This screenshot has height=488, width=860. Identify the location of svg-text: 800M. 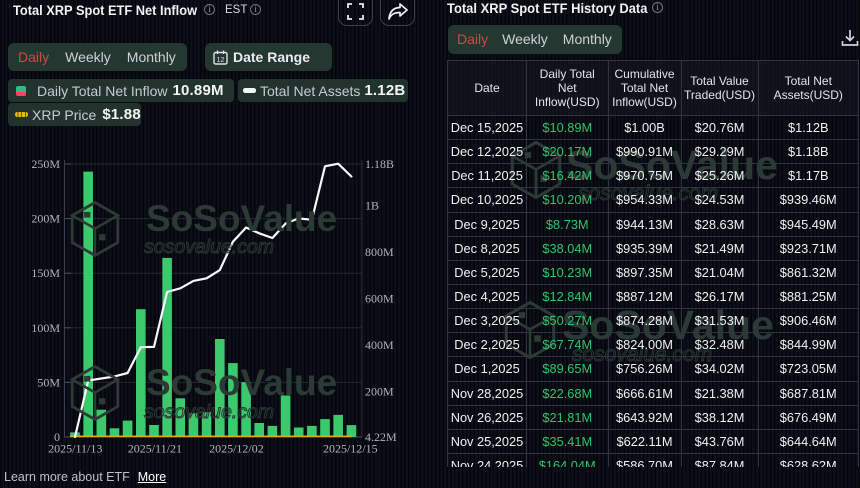
(379, 252).